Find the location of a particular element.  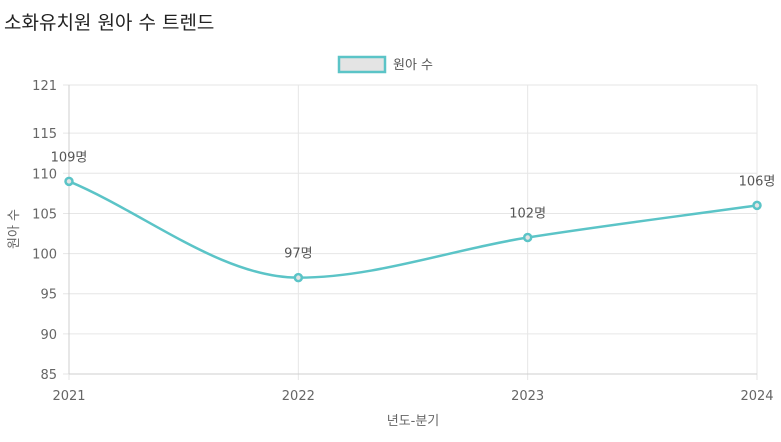

y-axis-title: 원아 수 is located at coordinates (14, 229).